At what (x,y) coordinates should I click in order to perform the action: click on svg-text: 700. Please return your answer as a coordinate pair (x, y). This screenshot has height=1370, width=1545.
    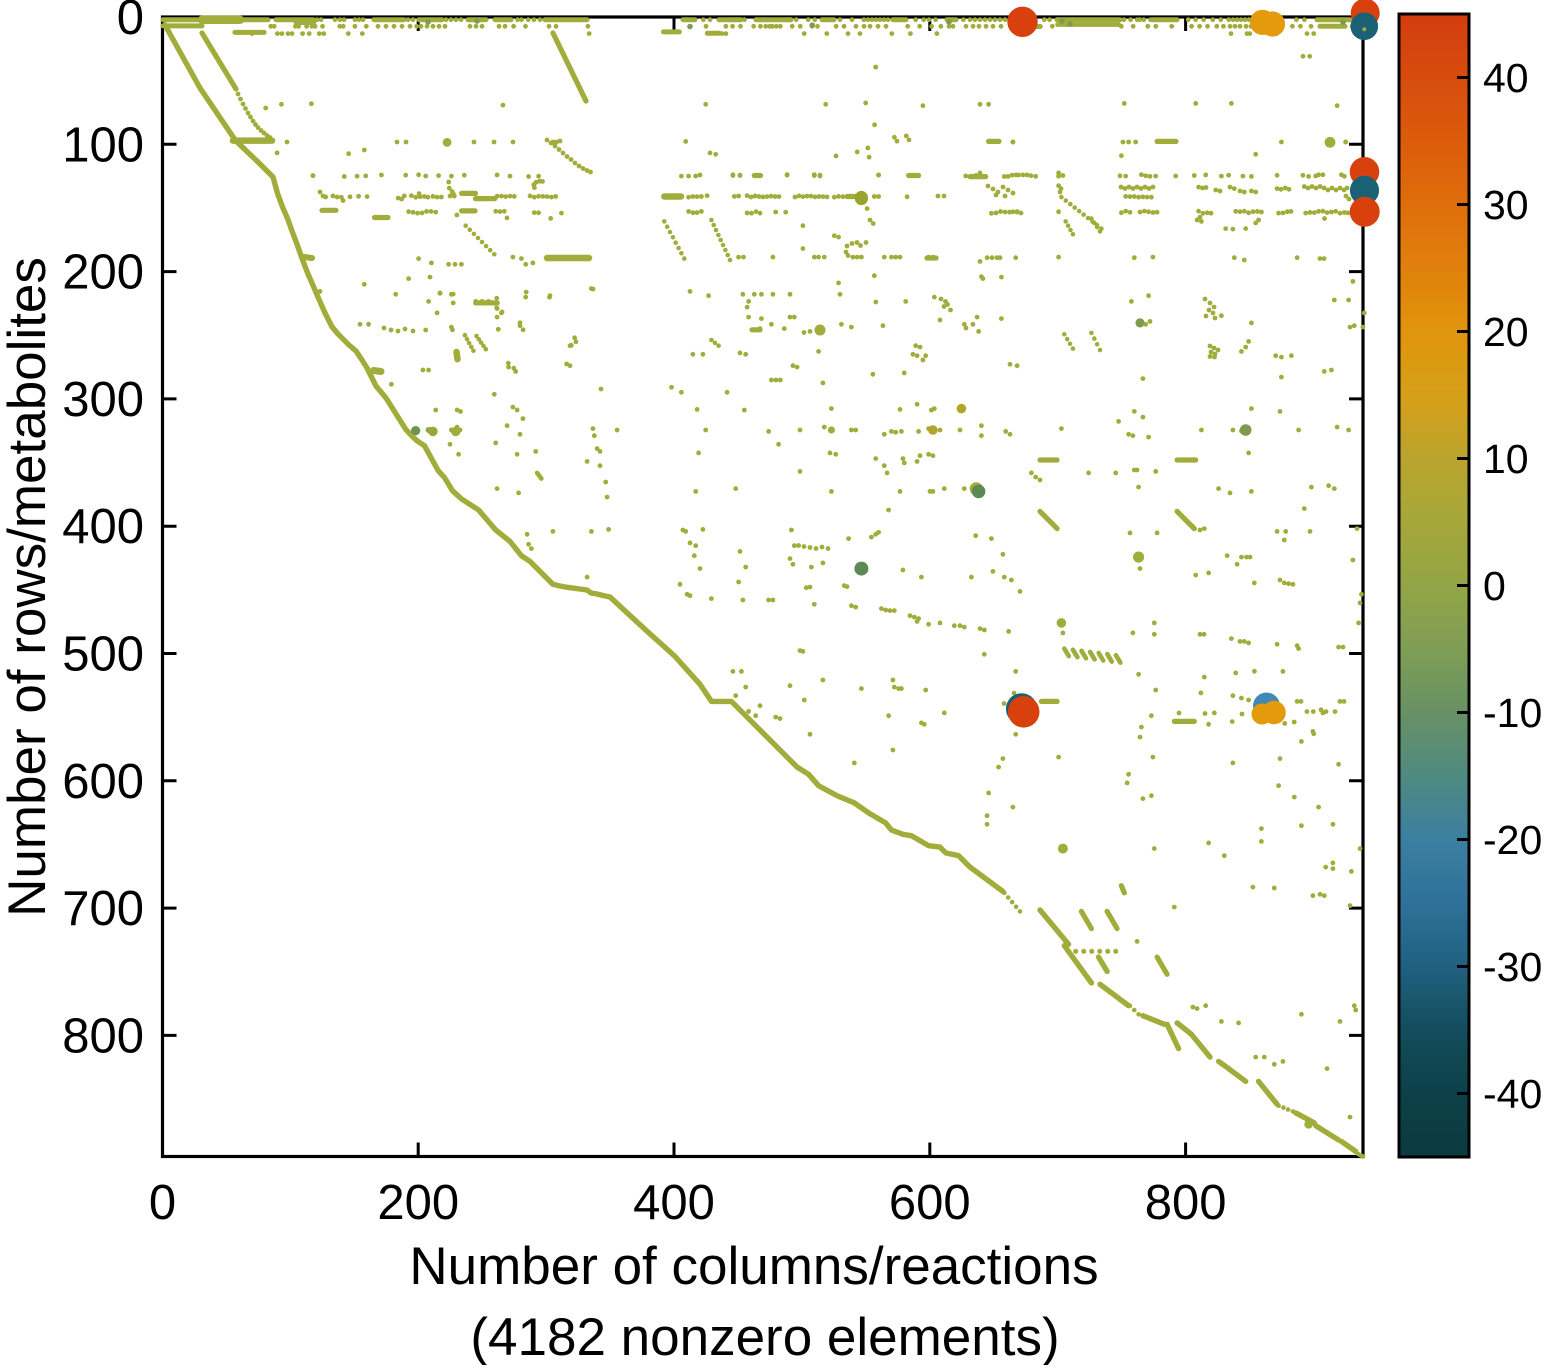
    Looking at the image, I should click on (103, 909).